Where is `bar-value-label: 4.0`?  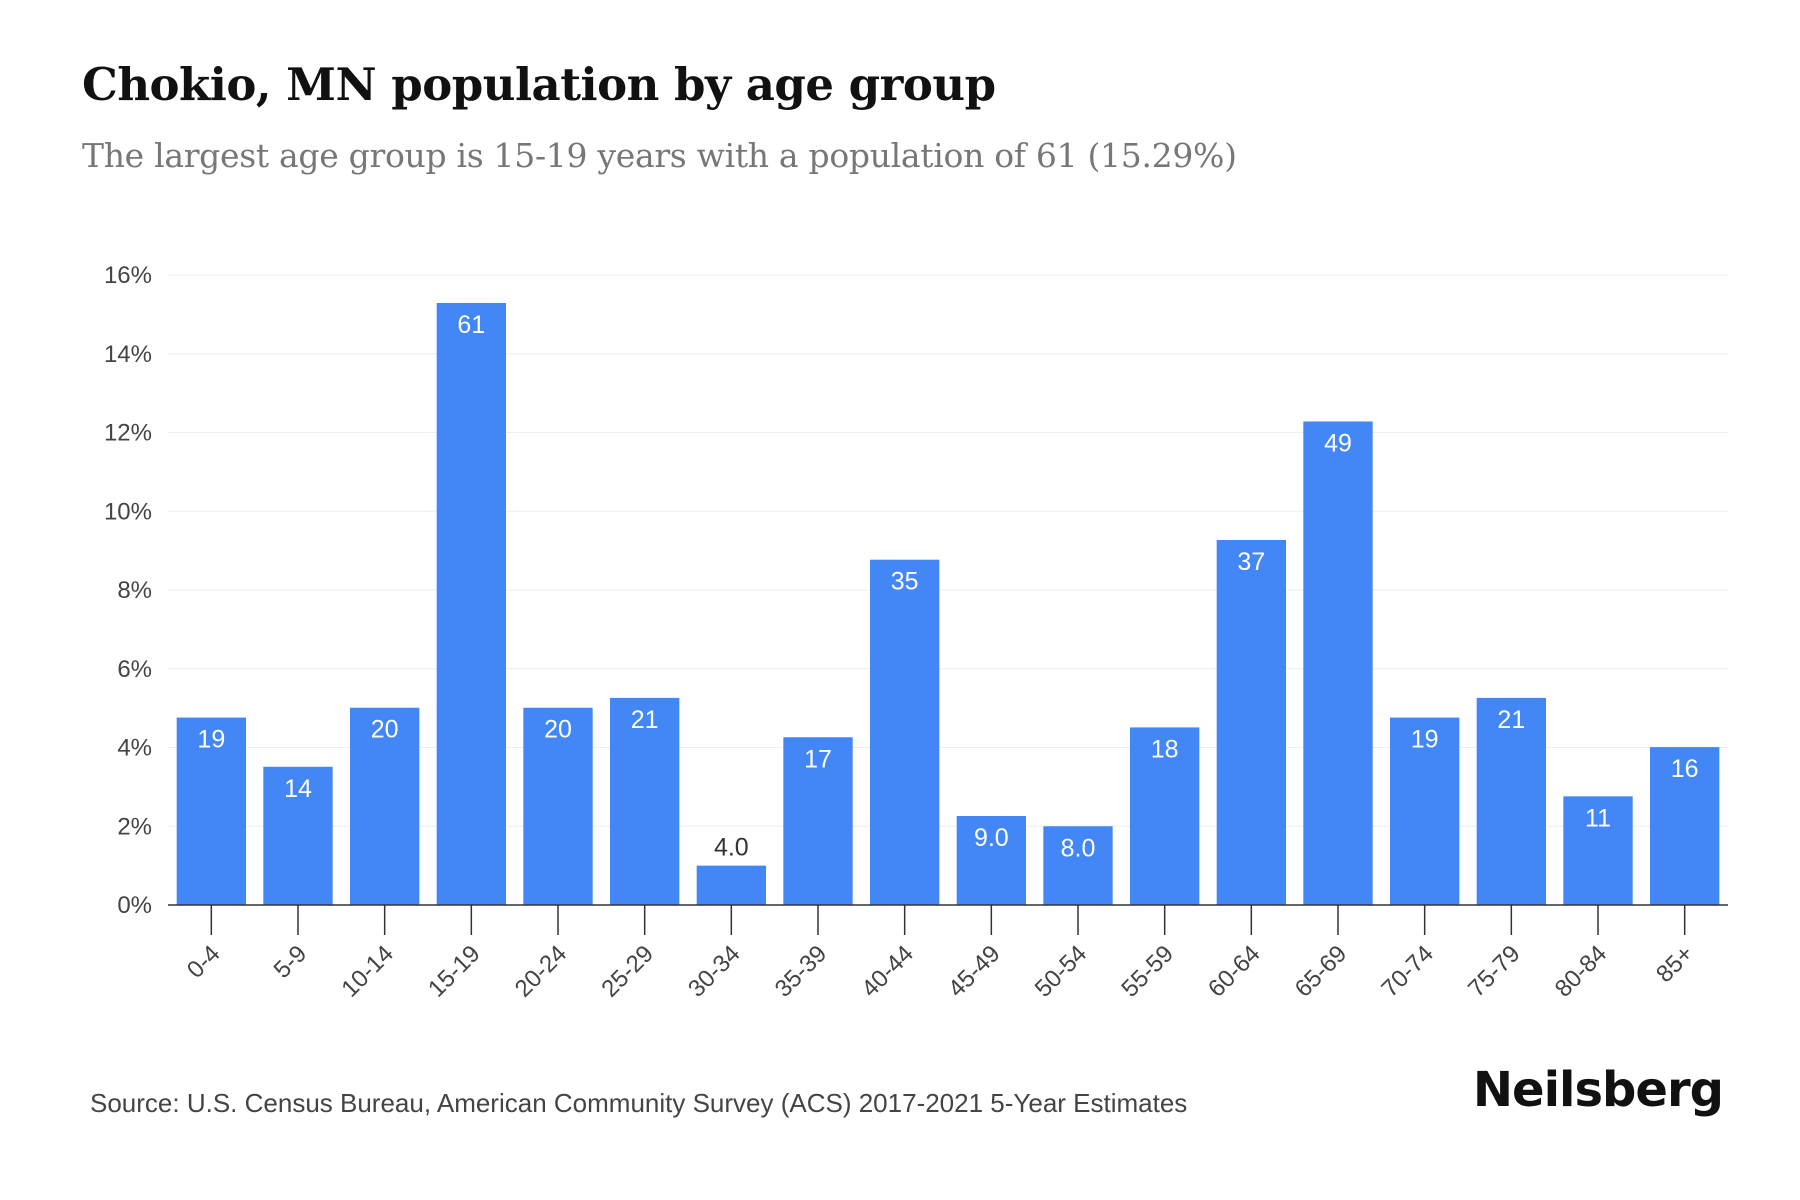
bar-value-label: 4.0 is located at coordinates (731, 848).